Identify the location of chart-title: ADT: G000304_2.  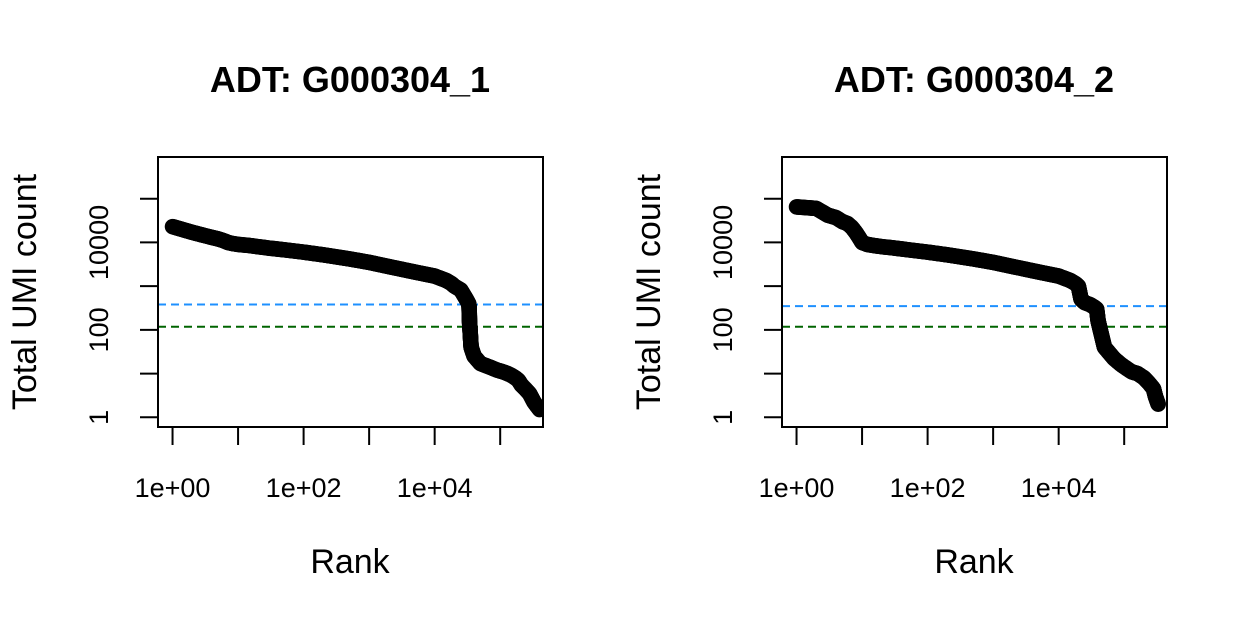
(974, 79).